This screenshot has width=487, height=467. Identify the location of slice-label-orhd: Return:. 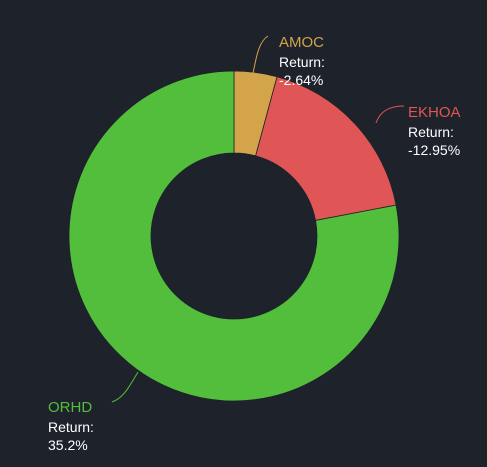
(71, 427).